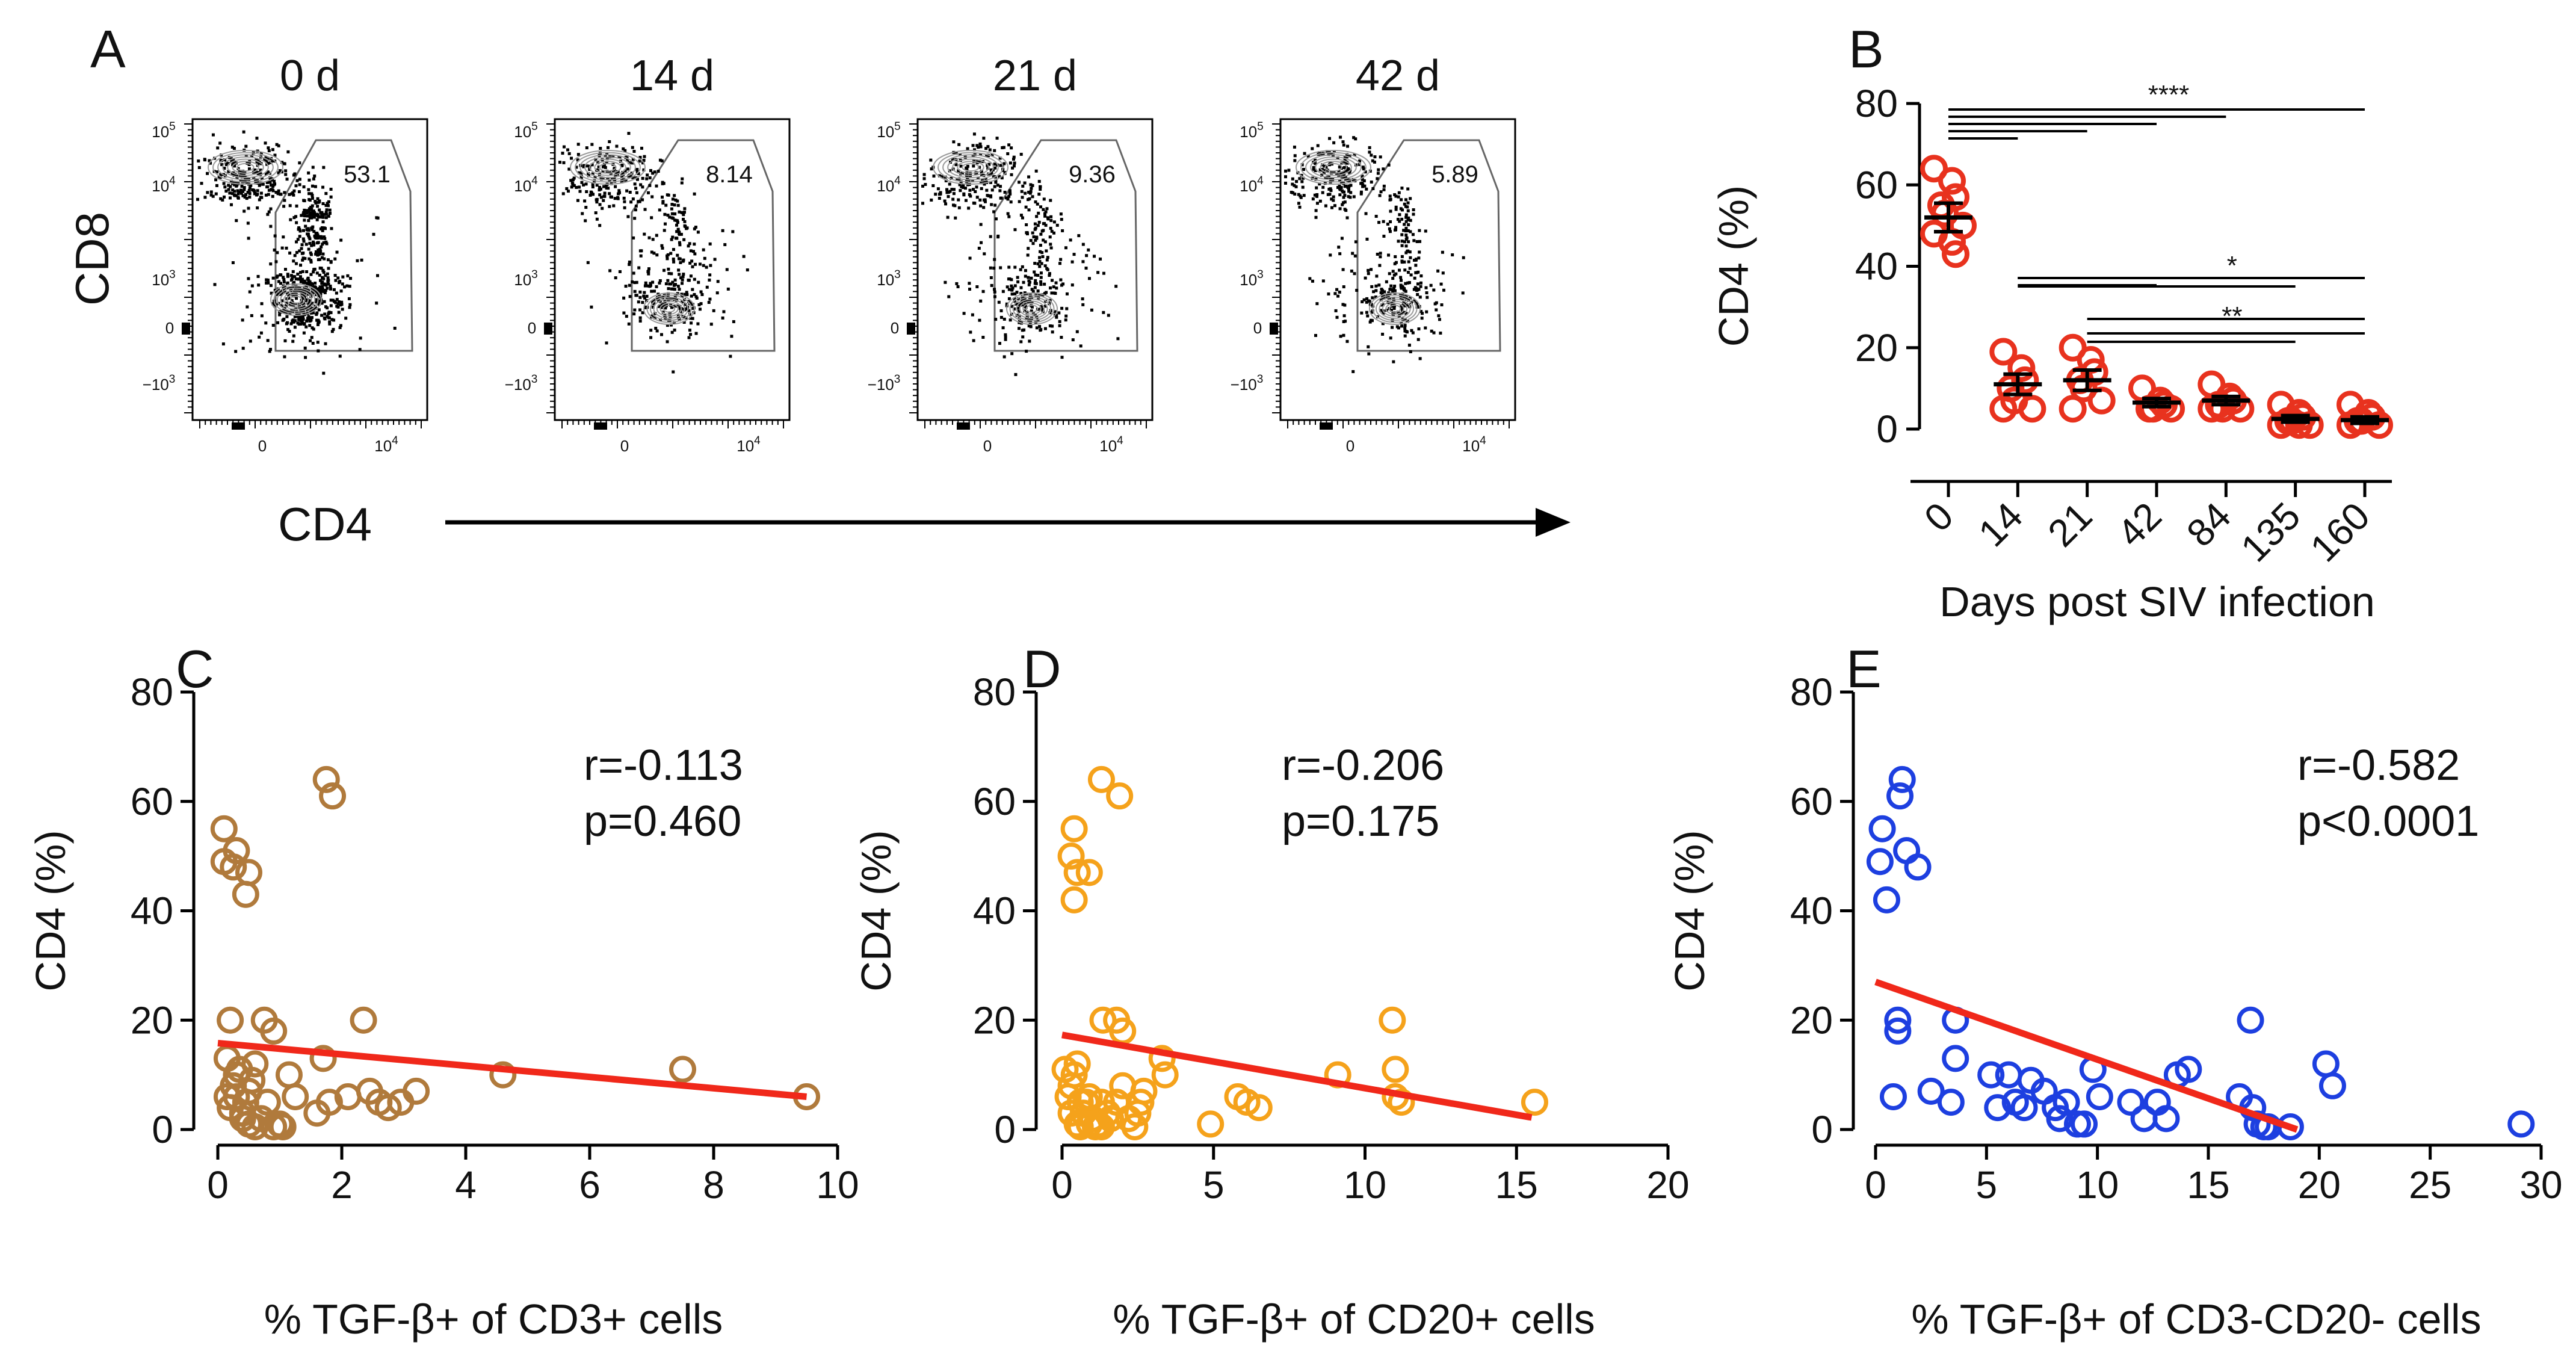  Describe the element at coordinates (1354, 1320) in the screenshot. I see `x-axis-label: % TGF-β+ of CD20+ cells` at that location.